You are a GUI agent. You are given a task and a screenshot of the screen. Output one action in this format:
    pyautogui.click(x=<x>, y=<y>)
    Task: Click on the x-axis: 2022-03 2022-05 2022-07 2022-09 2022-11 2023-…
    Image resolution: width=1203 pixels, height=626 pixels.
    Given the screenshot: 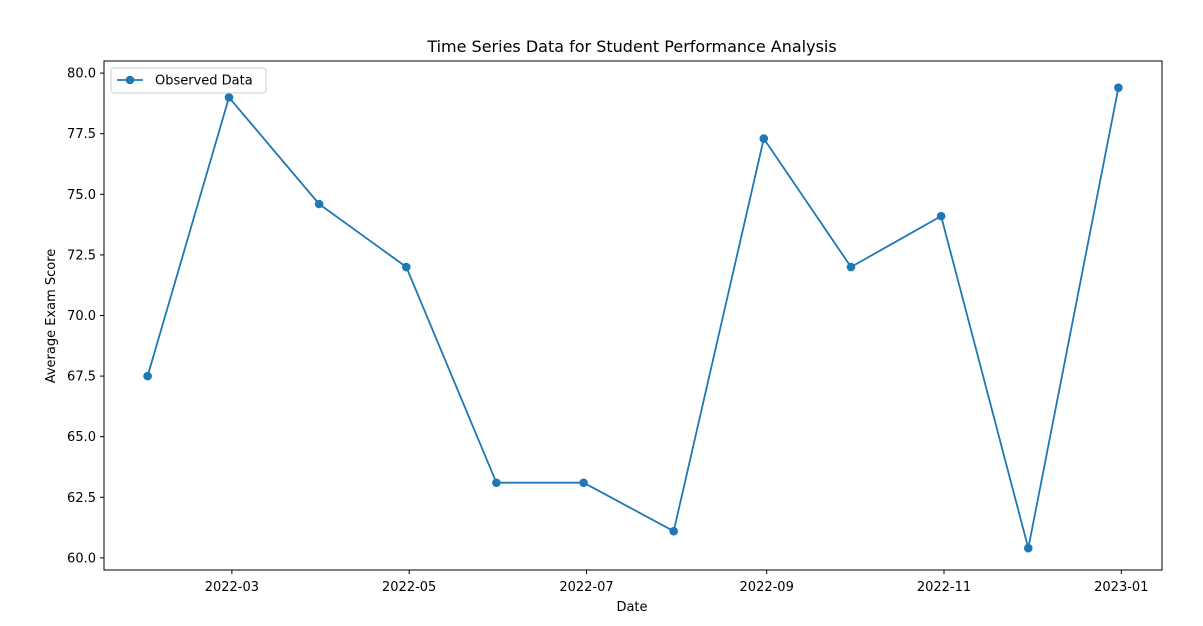 What is the action you would take?
    pyautogui.click(x=676, y=582)
    